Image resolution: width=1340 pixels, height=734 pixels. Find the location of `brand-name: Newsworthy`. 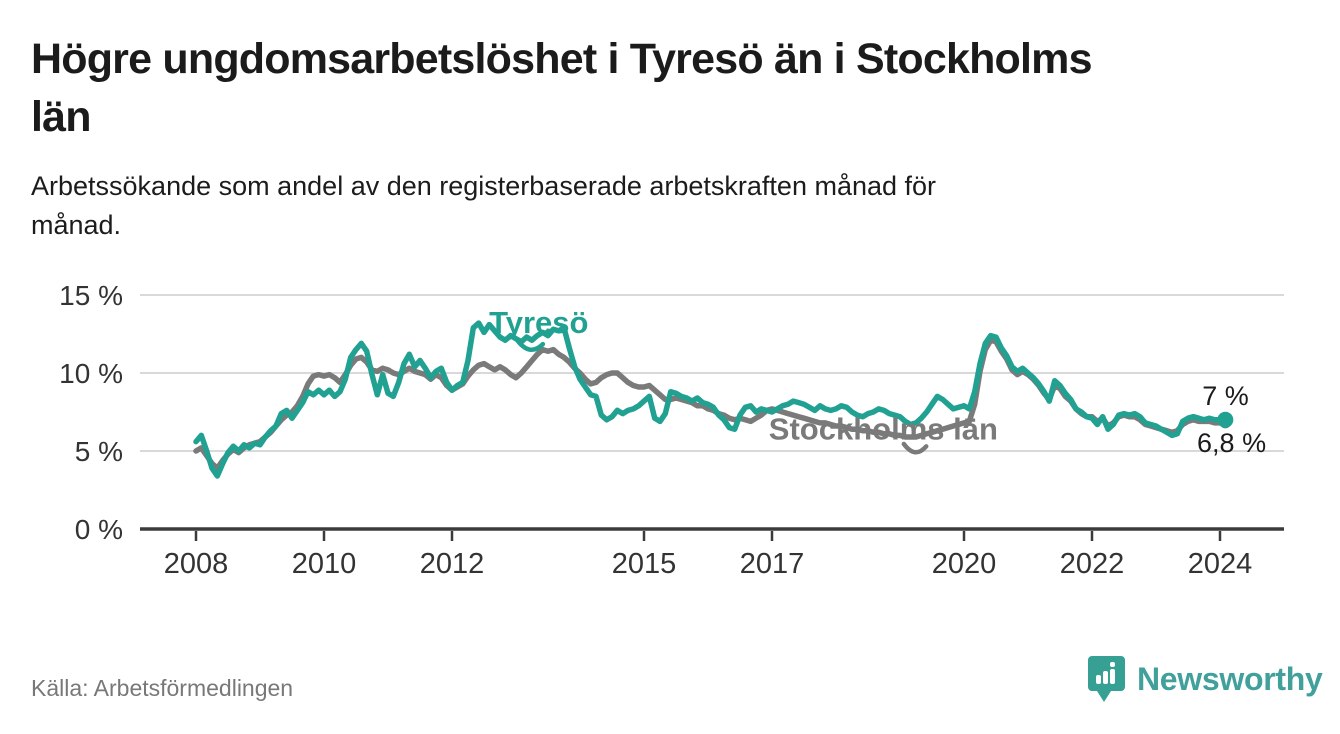

brand-name: Newsworthy is located at coordinates (1230, 678).